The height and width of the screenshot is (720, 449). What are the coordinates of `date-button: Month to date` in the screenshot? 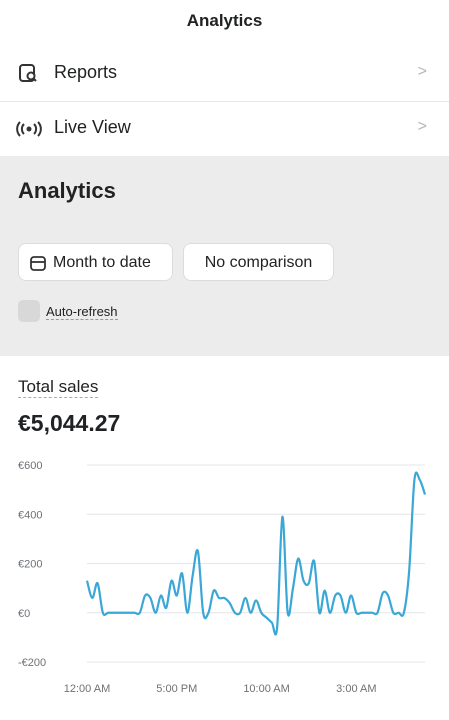 It's located at (95, 262).